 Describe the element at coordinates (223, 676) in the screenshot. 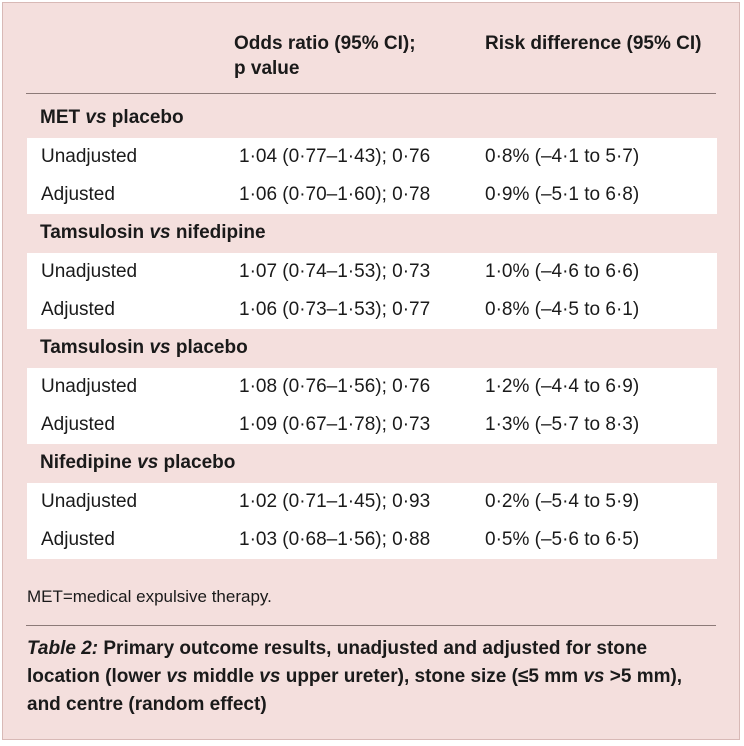

I see `caption-text: middle` at that location.